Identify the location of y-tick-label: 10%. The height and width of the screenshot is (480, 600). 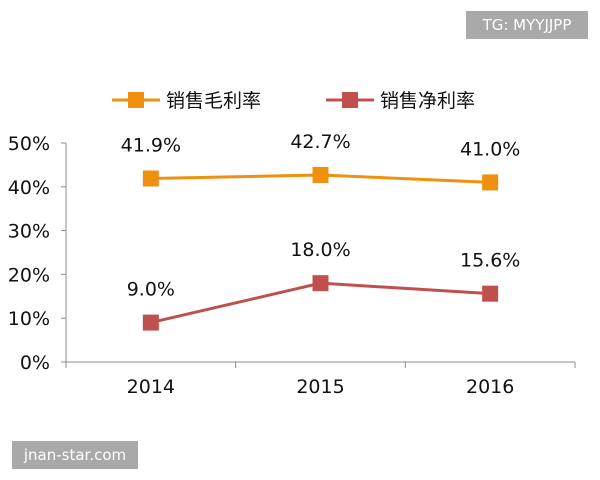
(29, 319).